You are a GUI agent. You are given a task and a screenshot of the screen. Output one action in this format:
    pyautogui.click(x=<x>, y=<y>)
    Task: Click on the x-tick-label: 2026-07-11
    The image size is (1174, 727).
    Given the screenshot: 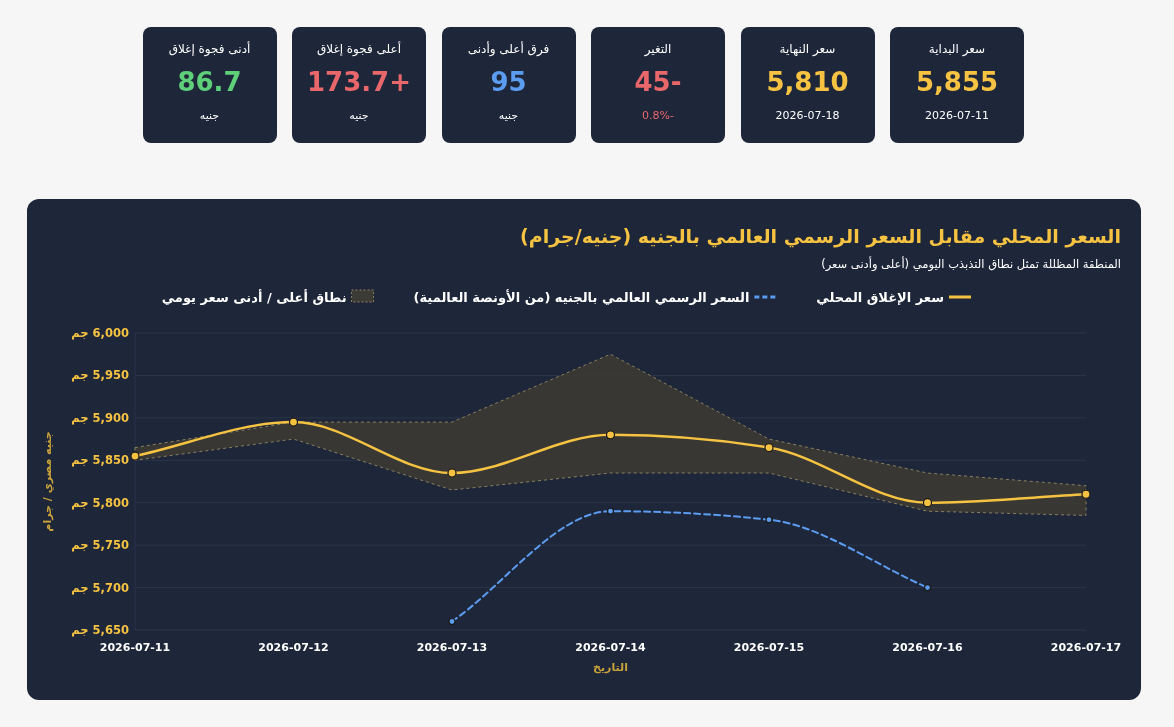 What is the action you would take?
    pyautogui.click(x=135, y=647)
    